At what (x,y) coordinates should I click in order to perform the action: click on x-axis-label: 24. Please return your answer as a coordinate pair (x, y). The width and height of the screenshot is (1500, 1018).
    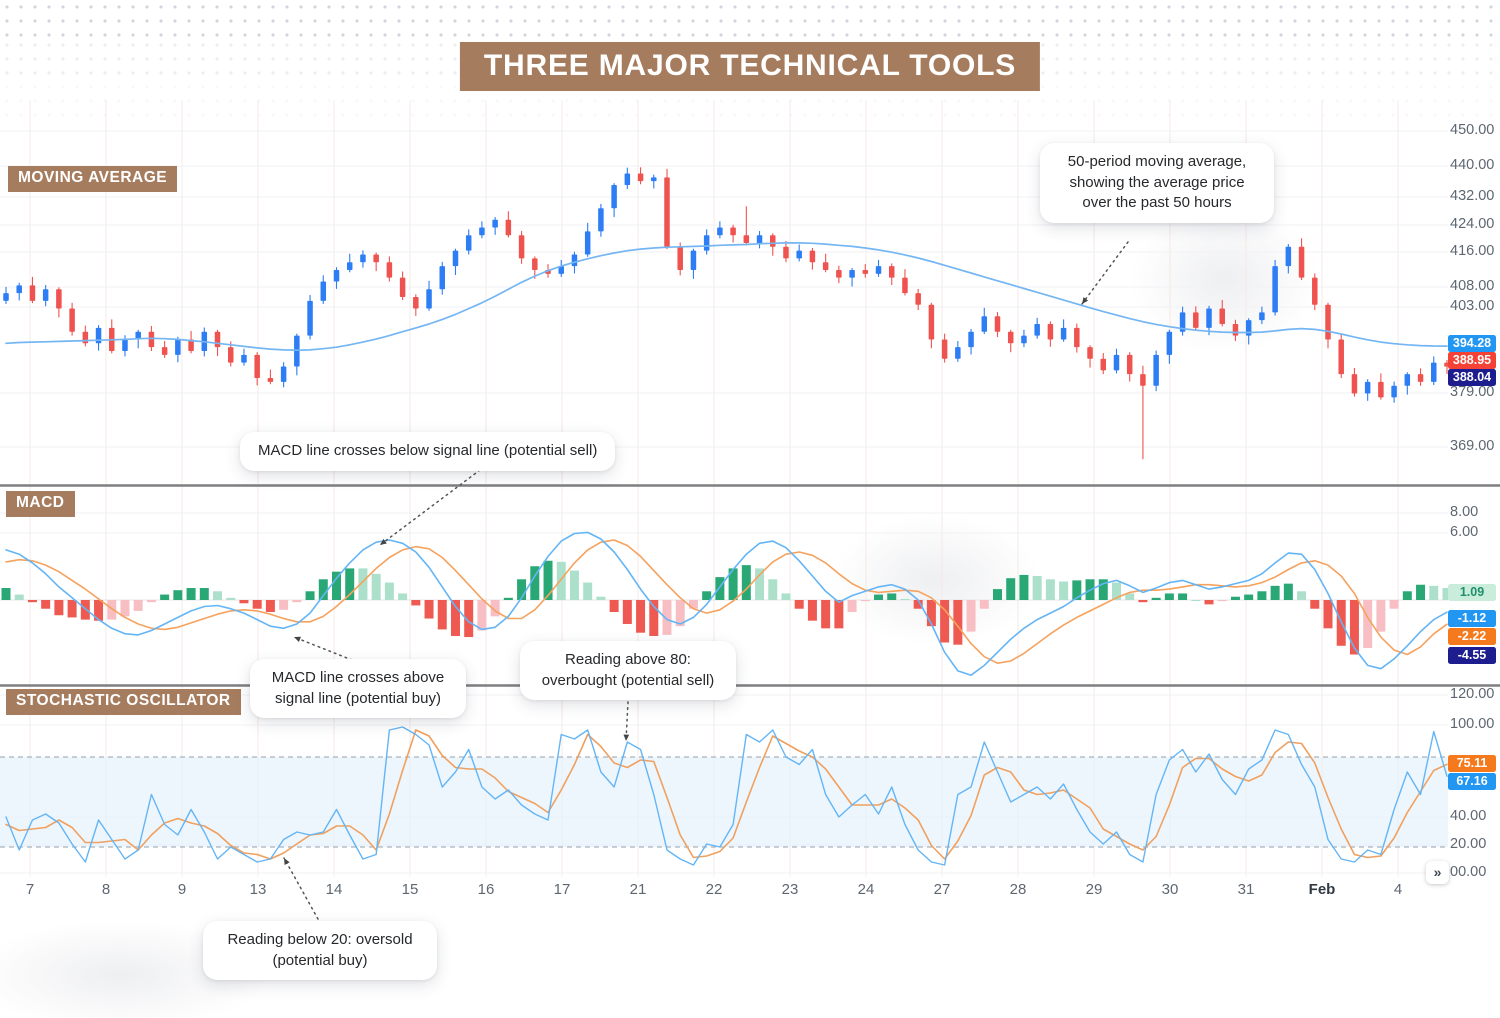
    Looking at the image, I should click on (866, 889).